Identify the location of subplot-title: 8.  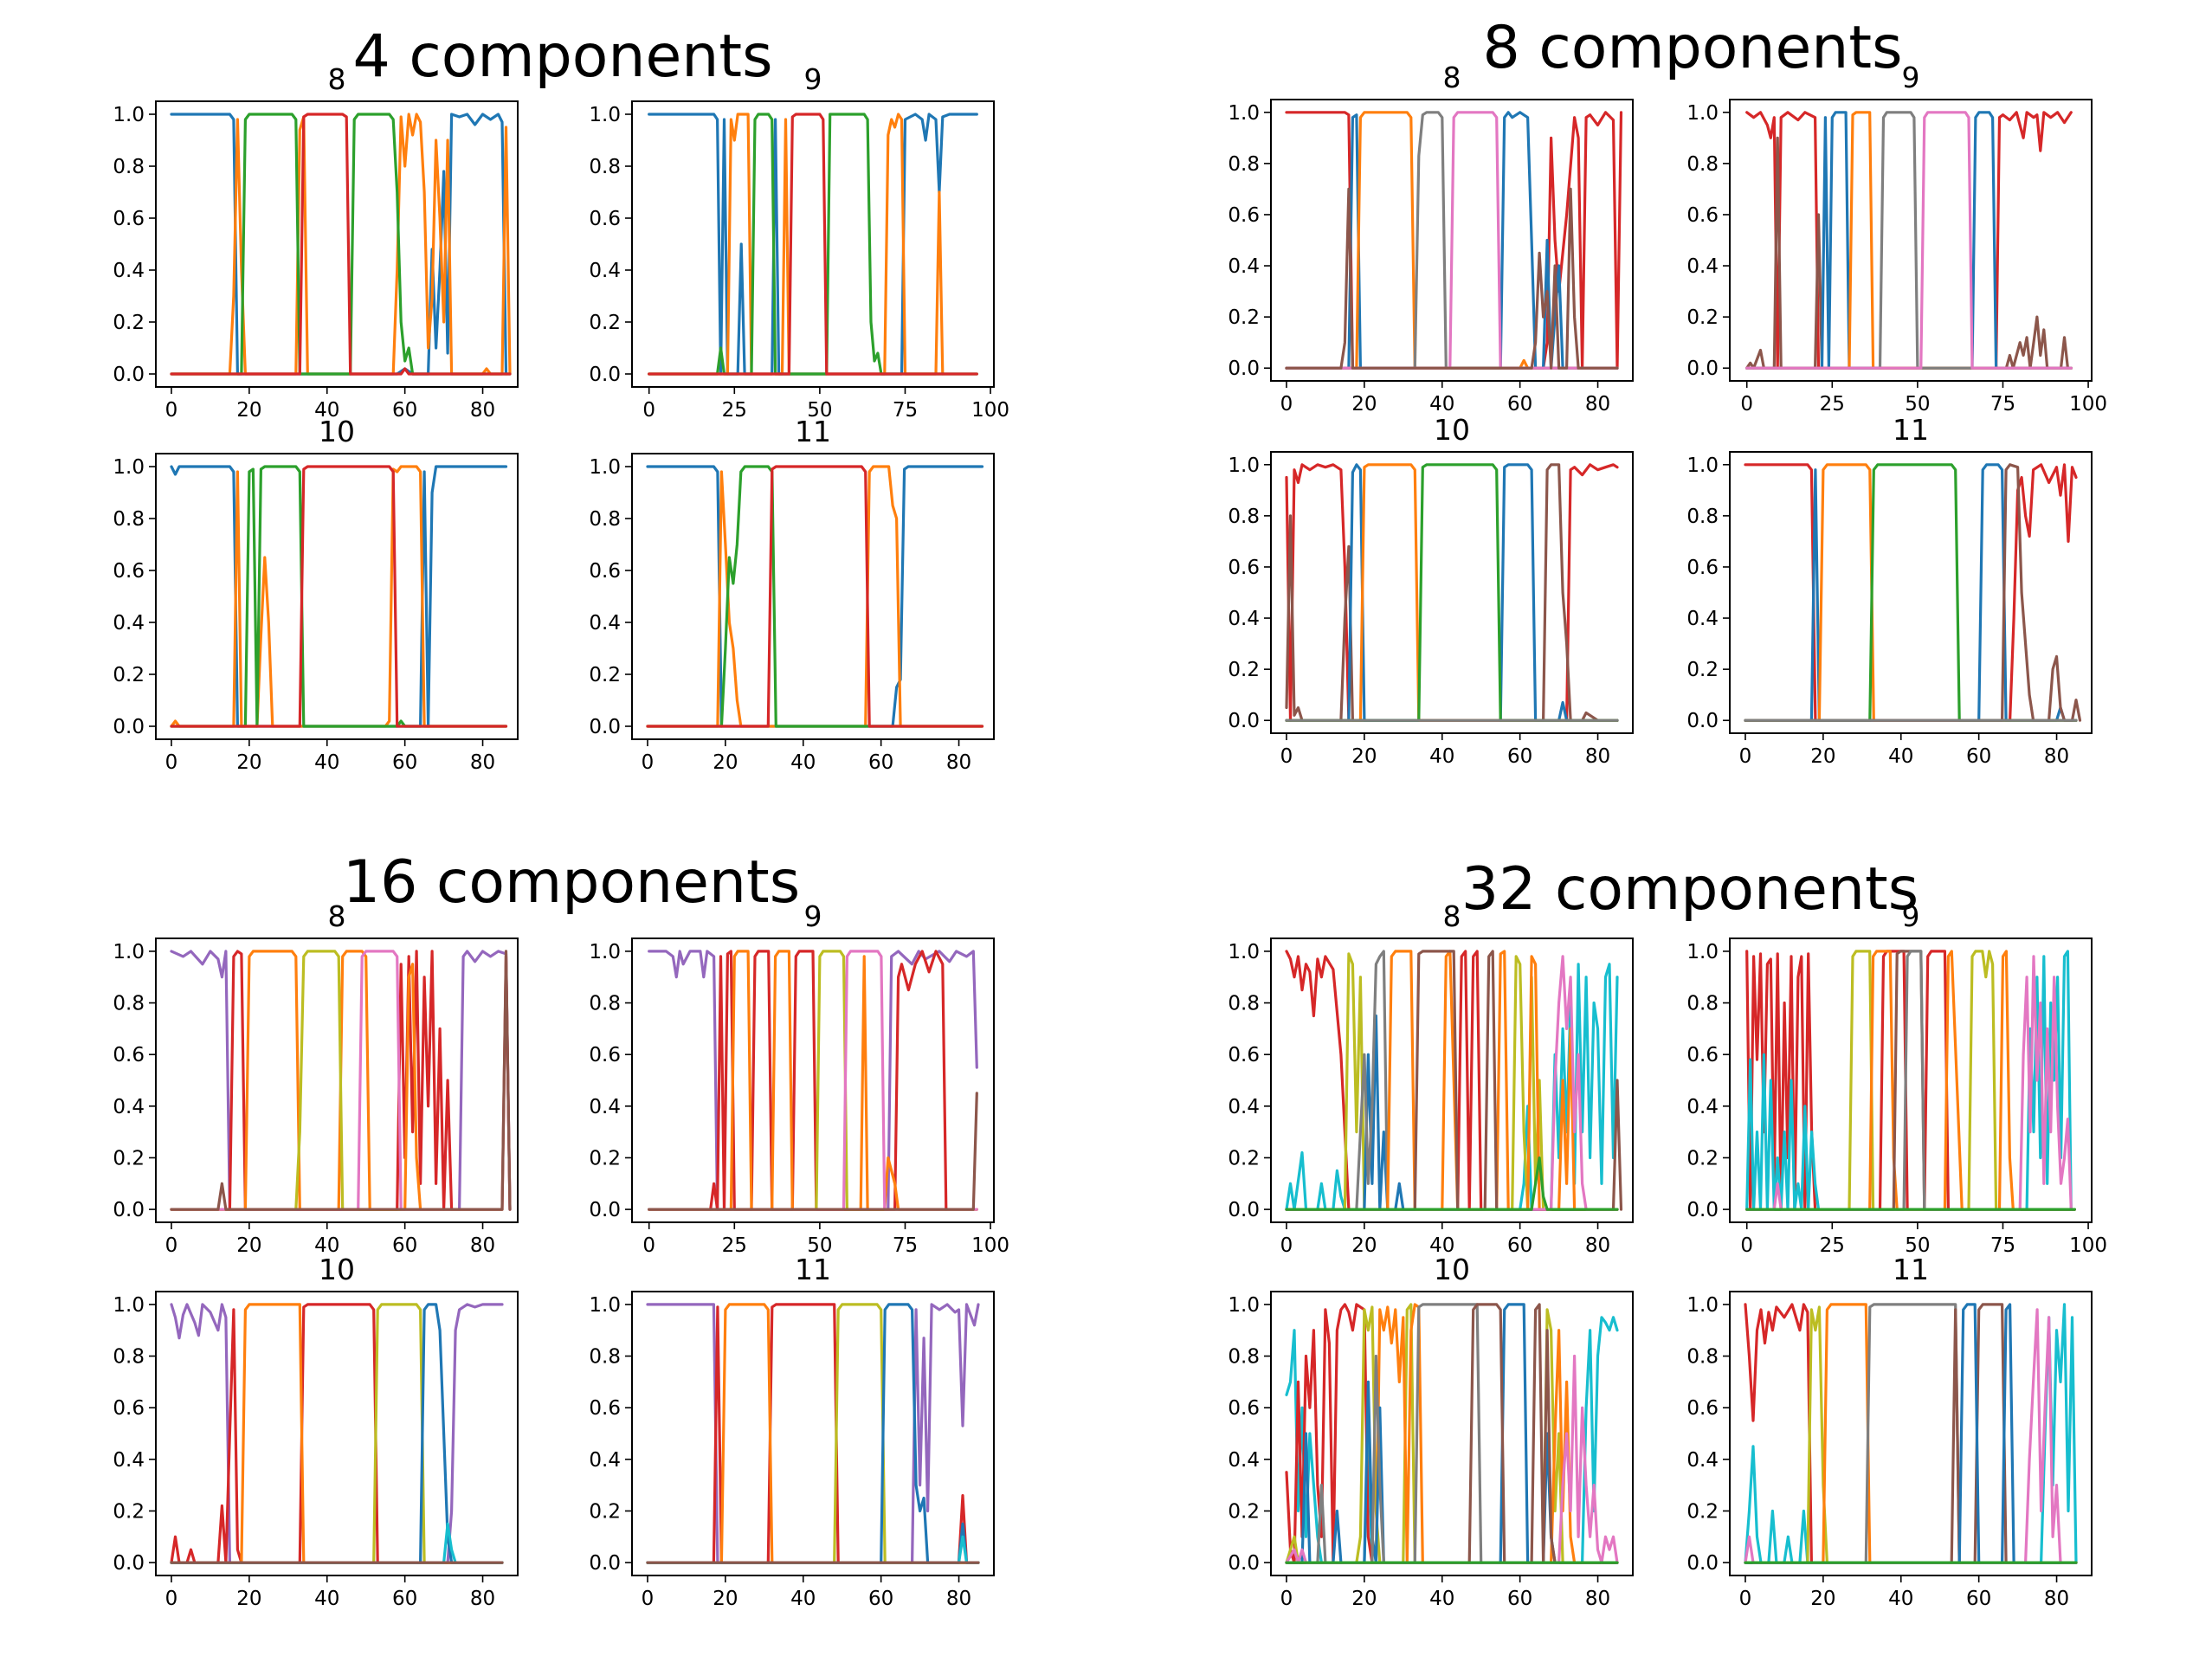
(337, 79).